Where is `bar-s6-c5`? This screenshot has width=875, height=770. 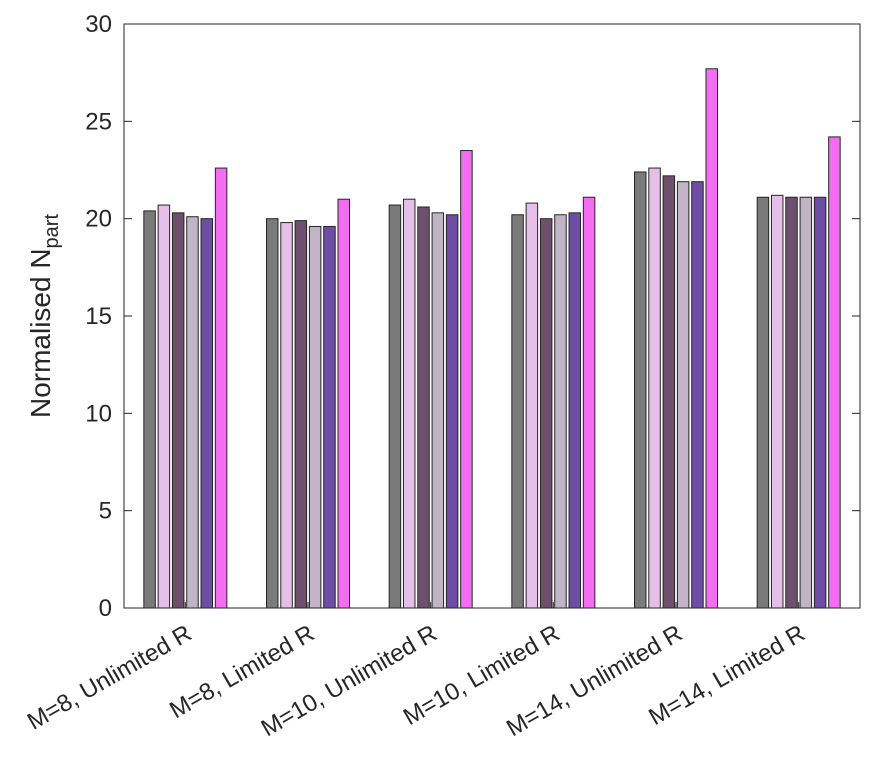 bar-s6-c5 is located at coordinates (711, 338).